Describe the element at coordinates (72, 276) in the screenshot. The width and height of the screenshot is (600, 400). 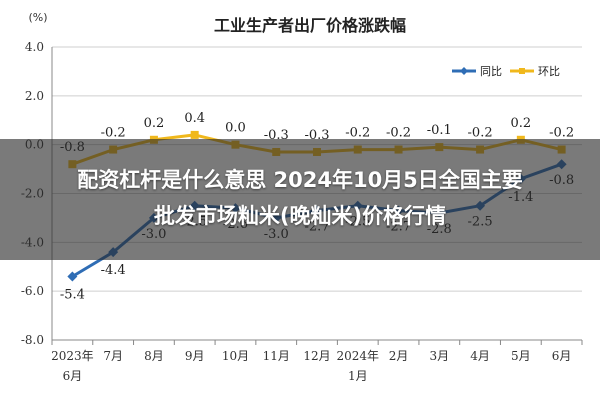
I see `data-point-yoy` at that location.